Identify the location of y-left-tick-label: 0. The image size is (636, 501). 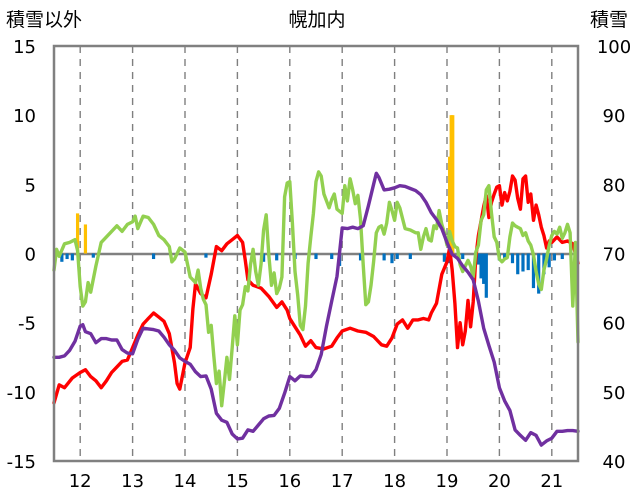
(30, 255).